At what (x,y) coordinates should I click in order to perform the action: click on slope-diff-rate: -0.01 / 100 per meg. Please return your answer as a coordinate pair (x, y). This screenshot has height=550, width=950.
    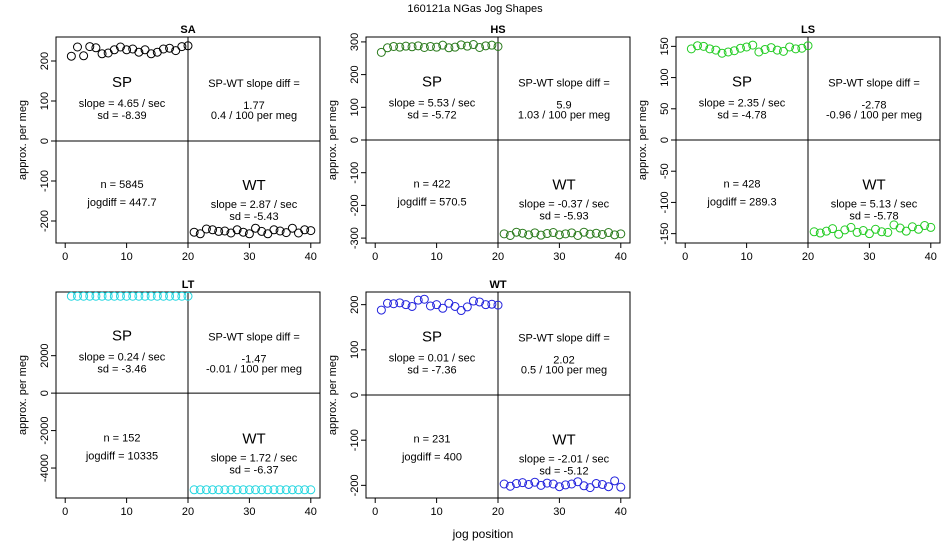
    Looking at the image, I should click on (254, 370).